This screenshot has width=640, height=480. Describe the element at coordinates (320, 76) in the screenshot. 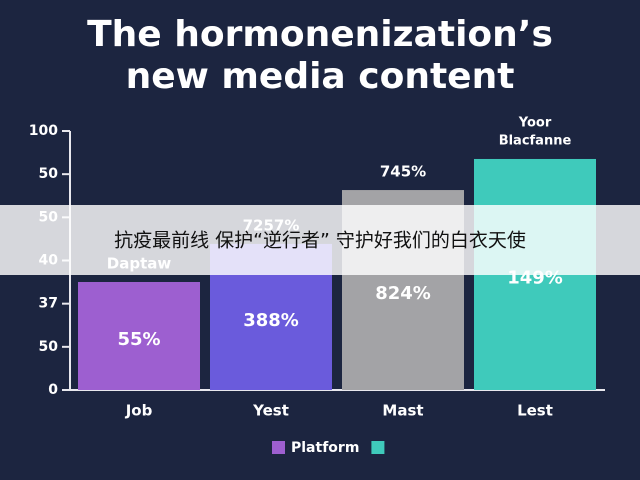

I see `chart-title: new media content` at that location.